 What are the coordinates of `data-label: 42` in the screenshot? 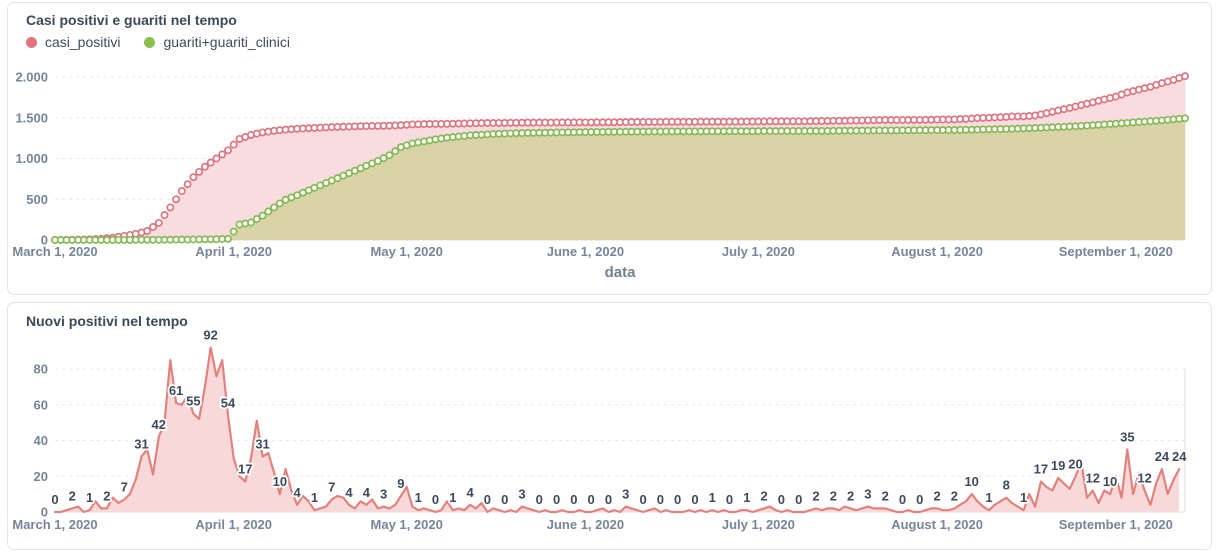 It's located at (159, 424).